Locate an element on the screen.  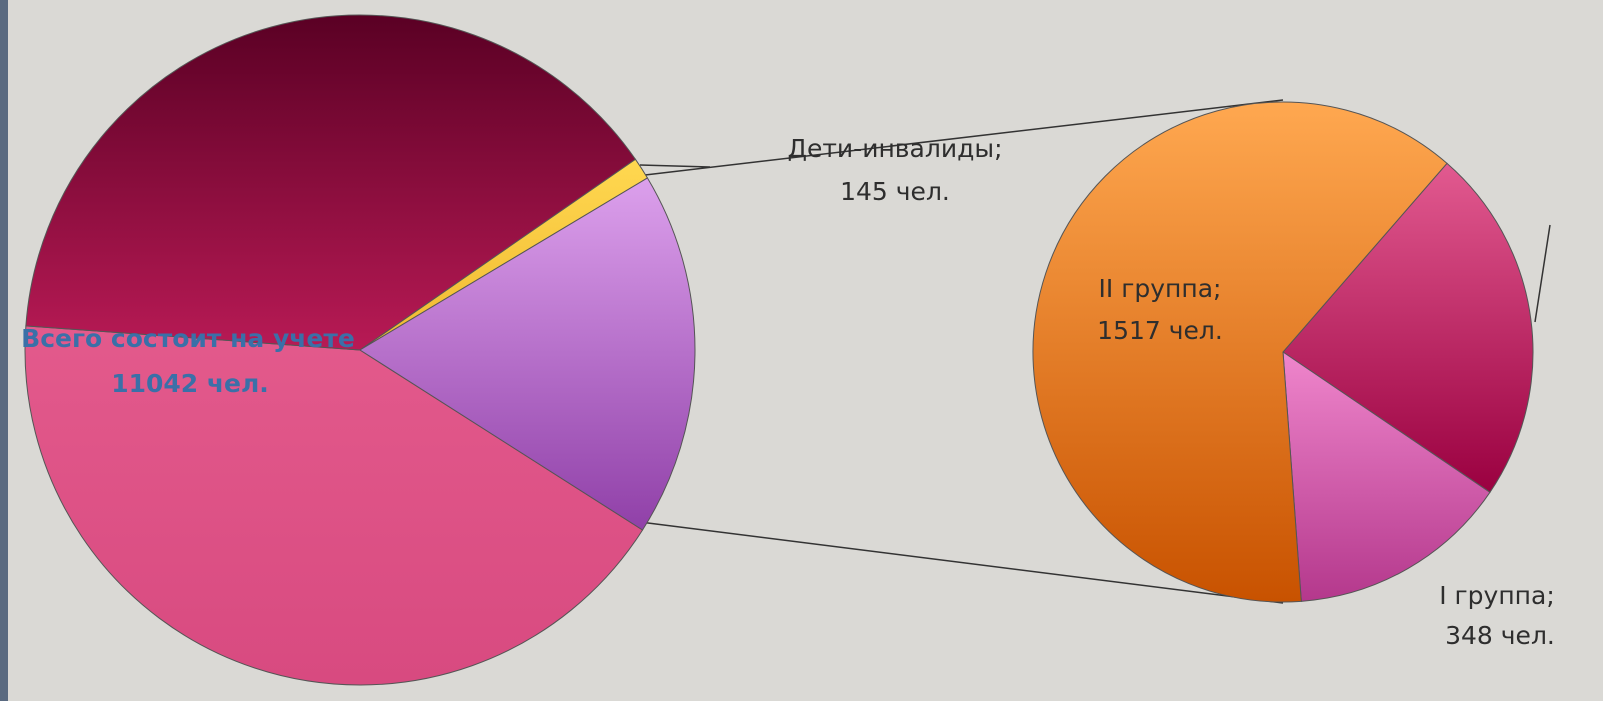
value-label: 348 чел. is located at coordinates (1500, 635).